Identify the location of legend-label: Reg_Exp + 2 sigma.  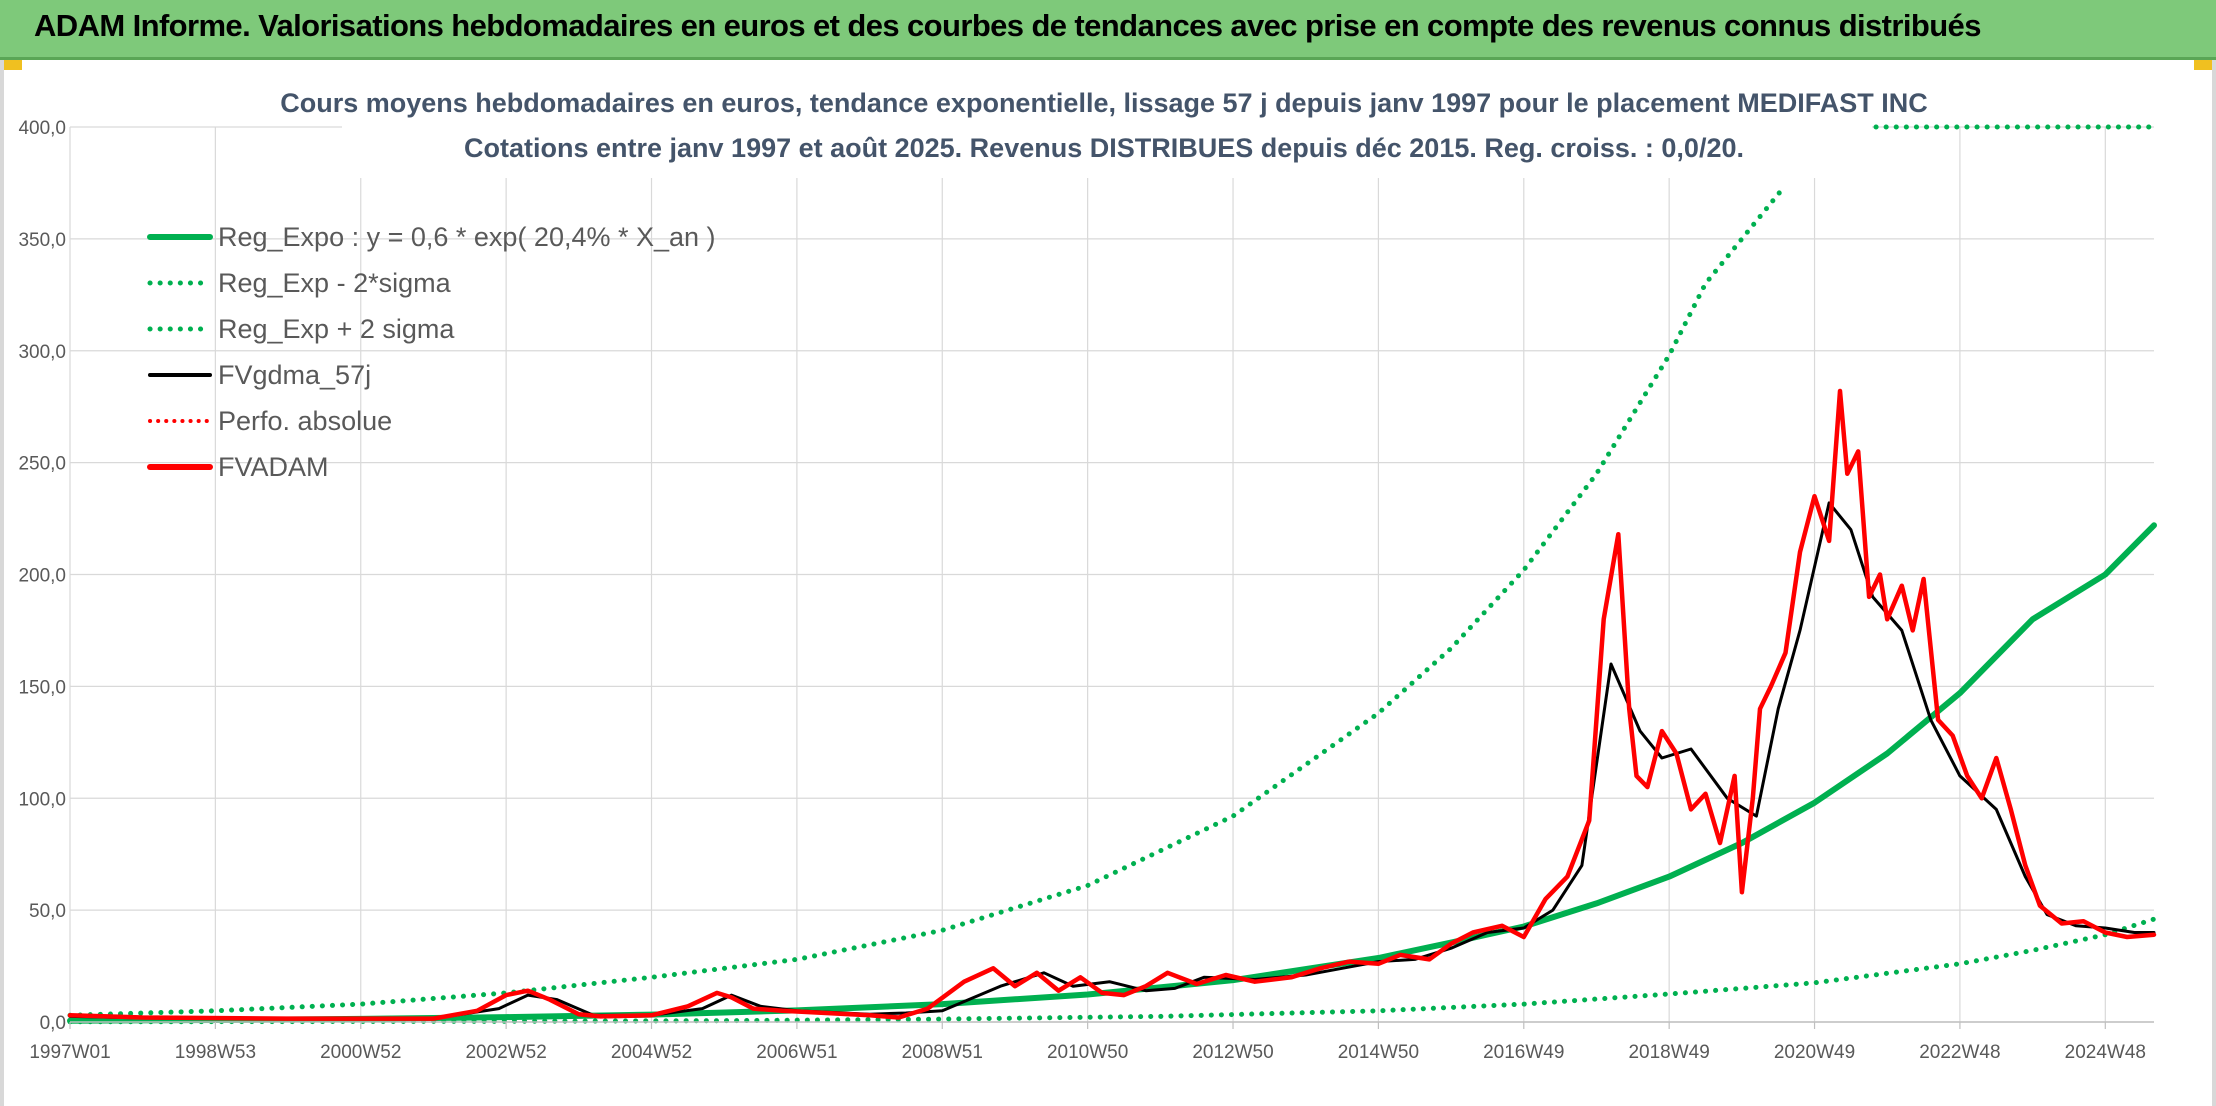
(336, 329).